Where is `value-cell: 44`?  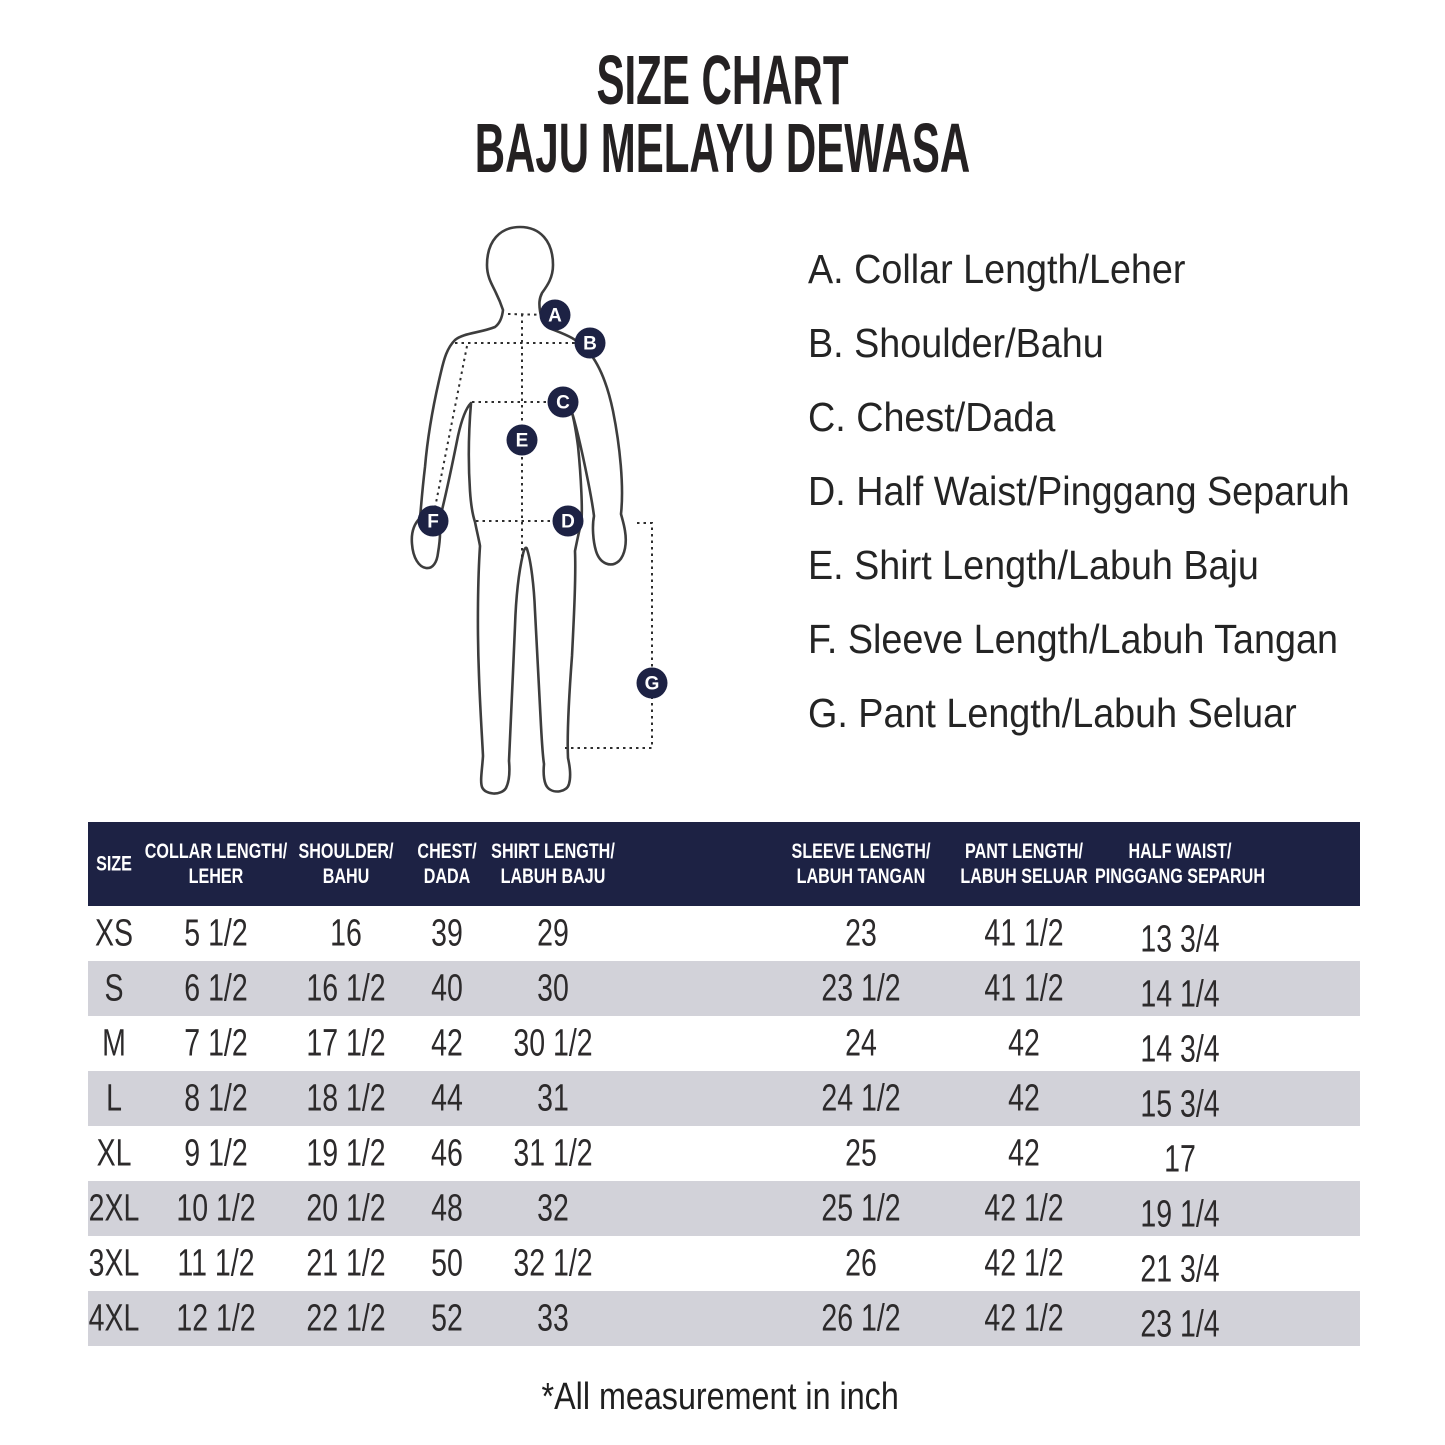 value-cell: 44 is located at coordinates (447, 1098).